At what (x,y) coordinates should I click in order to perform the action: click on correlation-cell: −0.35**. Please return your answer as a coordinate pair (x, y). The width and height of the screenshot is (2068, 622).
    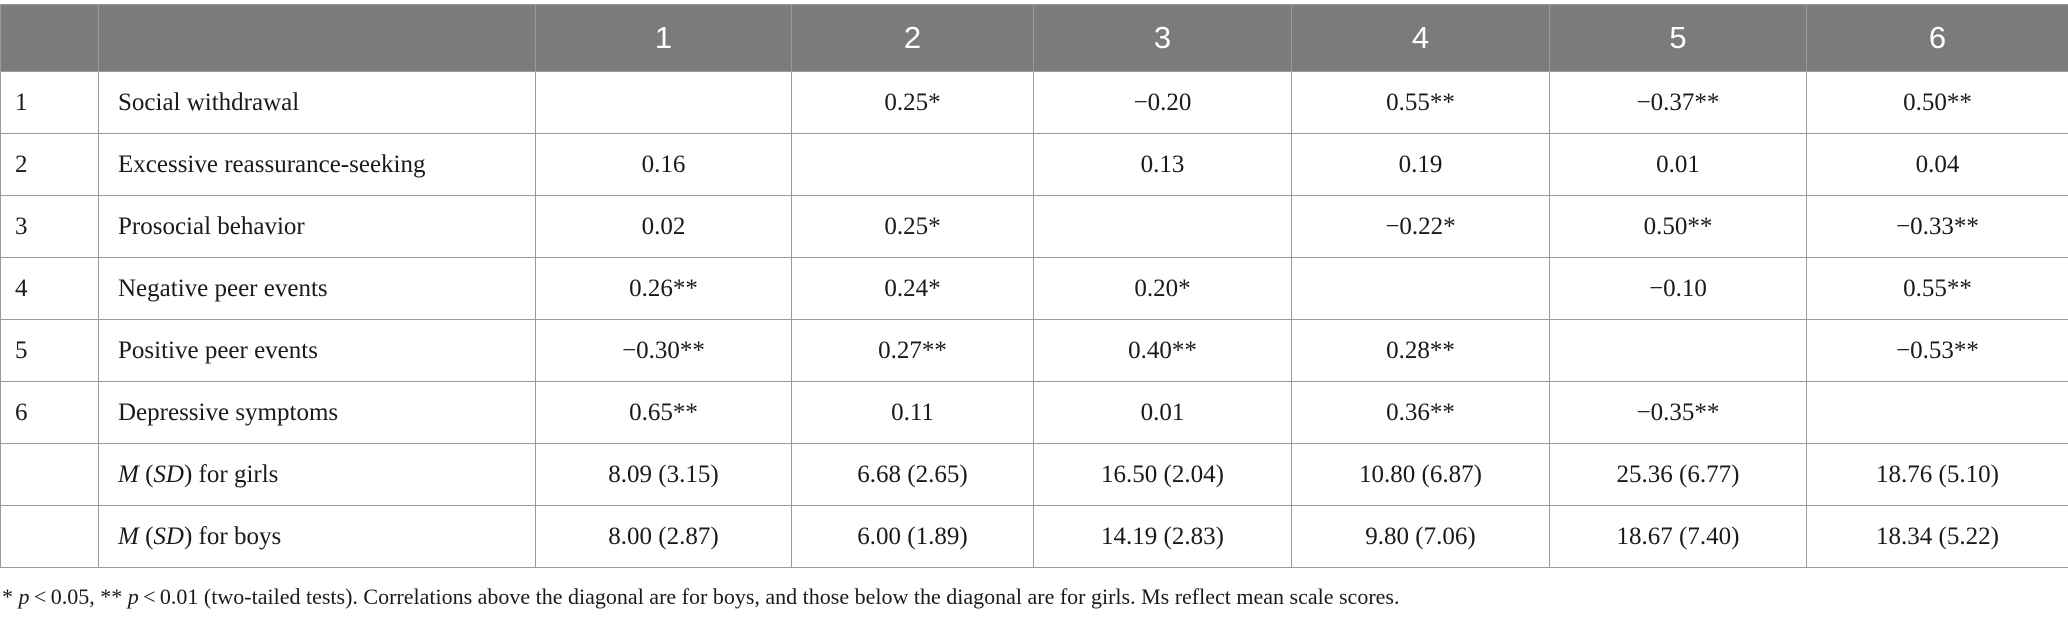
    Looking at the image, I should click on (1678, 412).